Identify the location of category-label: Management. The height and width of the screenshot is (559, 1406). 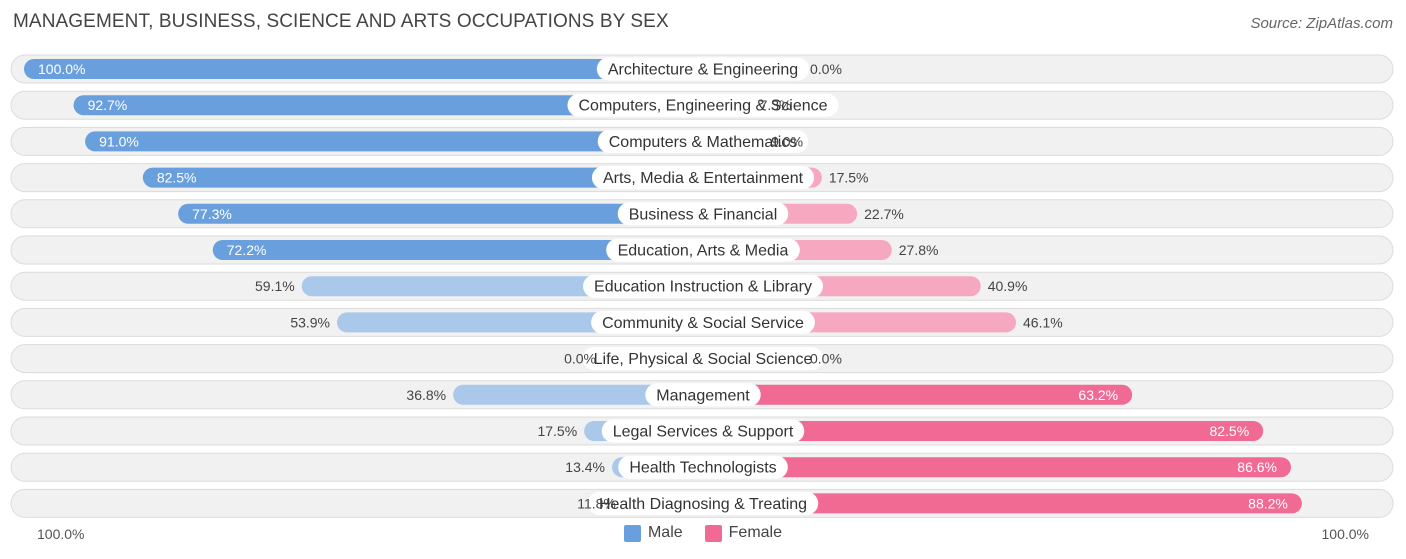
(703, 395).